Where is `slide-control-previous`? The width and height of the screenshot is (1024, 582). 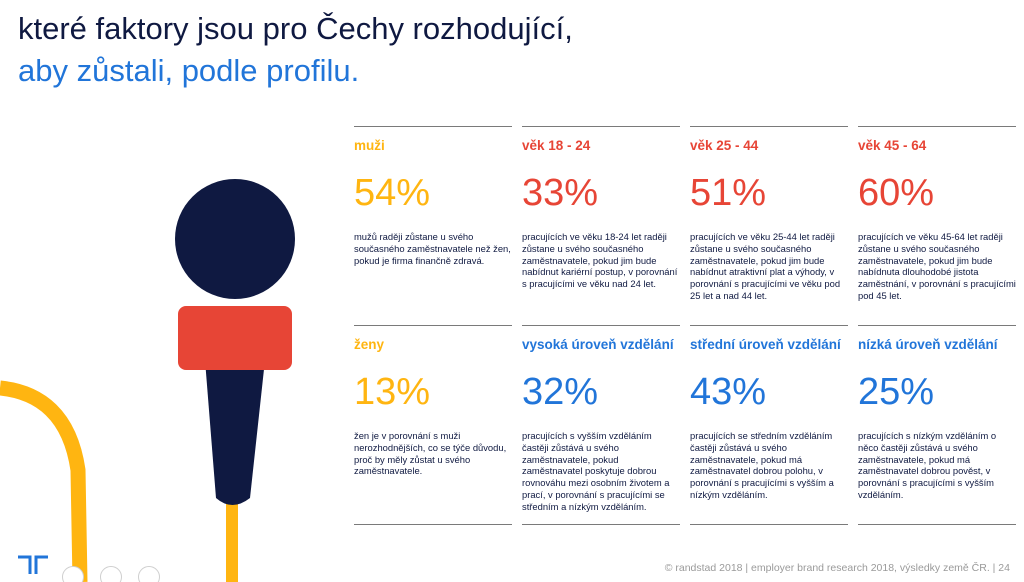 slide-control-previous is located at coordinates (73, 574).